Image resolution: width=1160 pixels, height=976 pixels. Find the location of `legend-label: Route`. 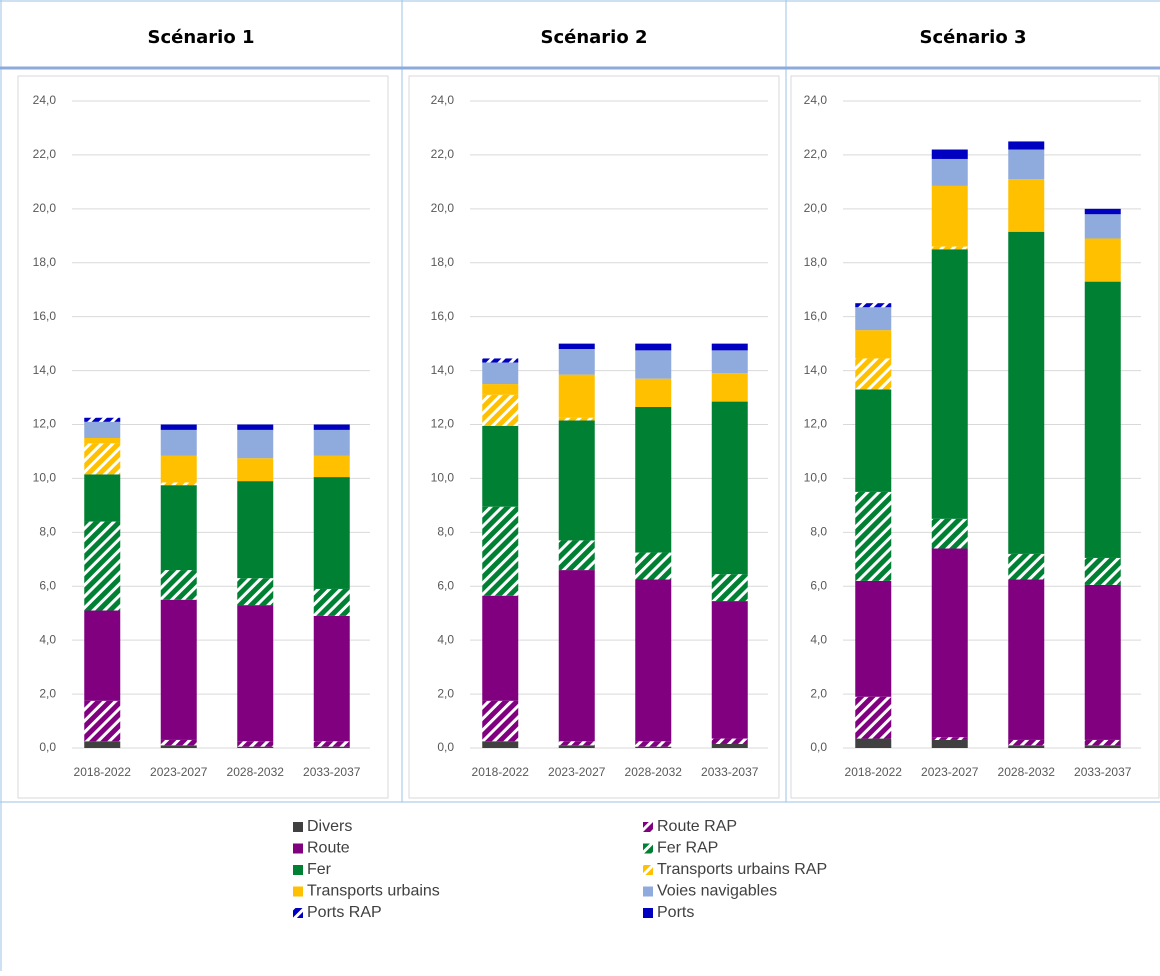

legend-label: Route is located at coordinates (328, 848).